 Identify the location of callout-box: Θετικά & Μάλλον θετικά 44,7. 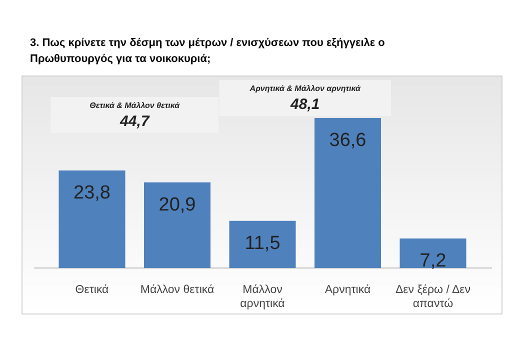
(134, 115).